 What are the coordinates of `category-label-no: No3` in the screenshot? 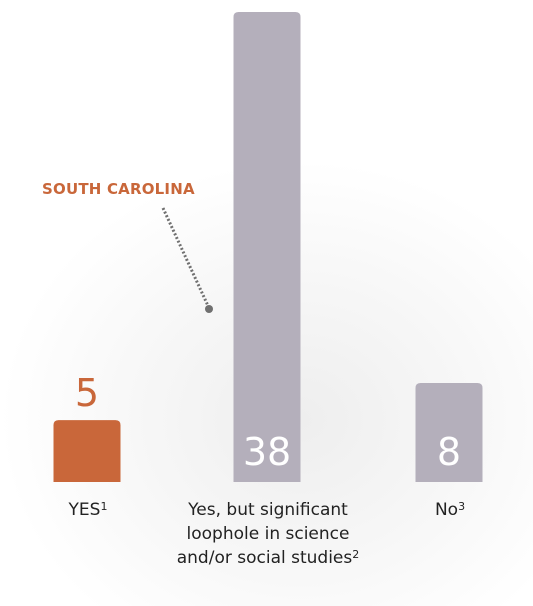 It's located at (450, 510).